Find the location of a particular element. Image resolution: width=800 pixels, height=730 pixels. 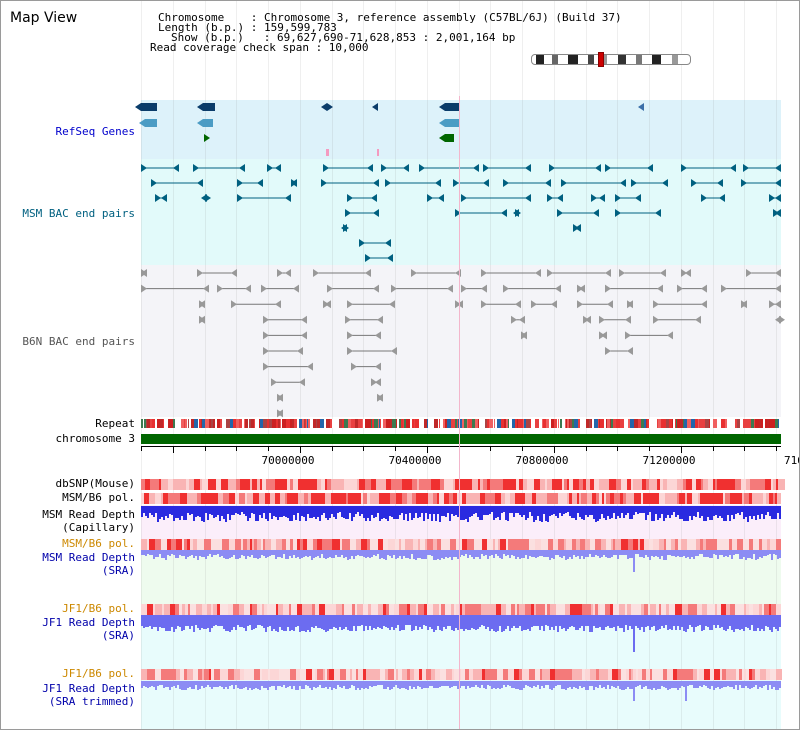

ideogram-position-marker is located at coordinates (601, 59).